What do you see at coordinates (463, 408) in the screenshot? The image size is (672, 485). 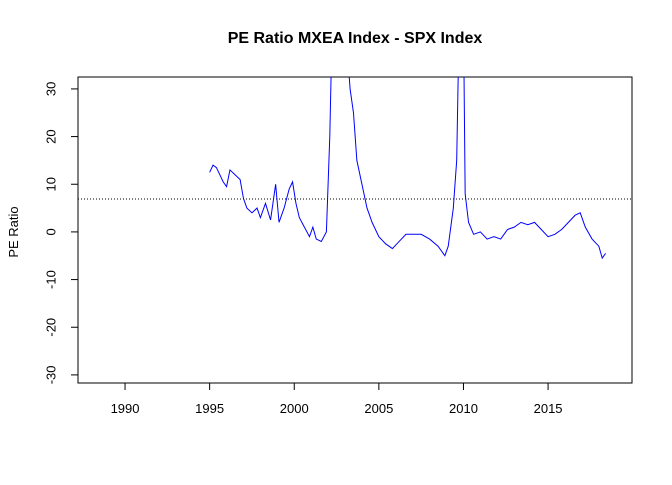 I see `x-tick-label: 2010` at bounding box center [463, 408].